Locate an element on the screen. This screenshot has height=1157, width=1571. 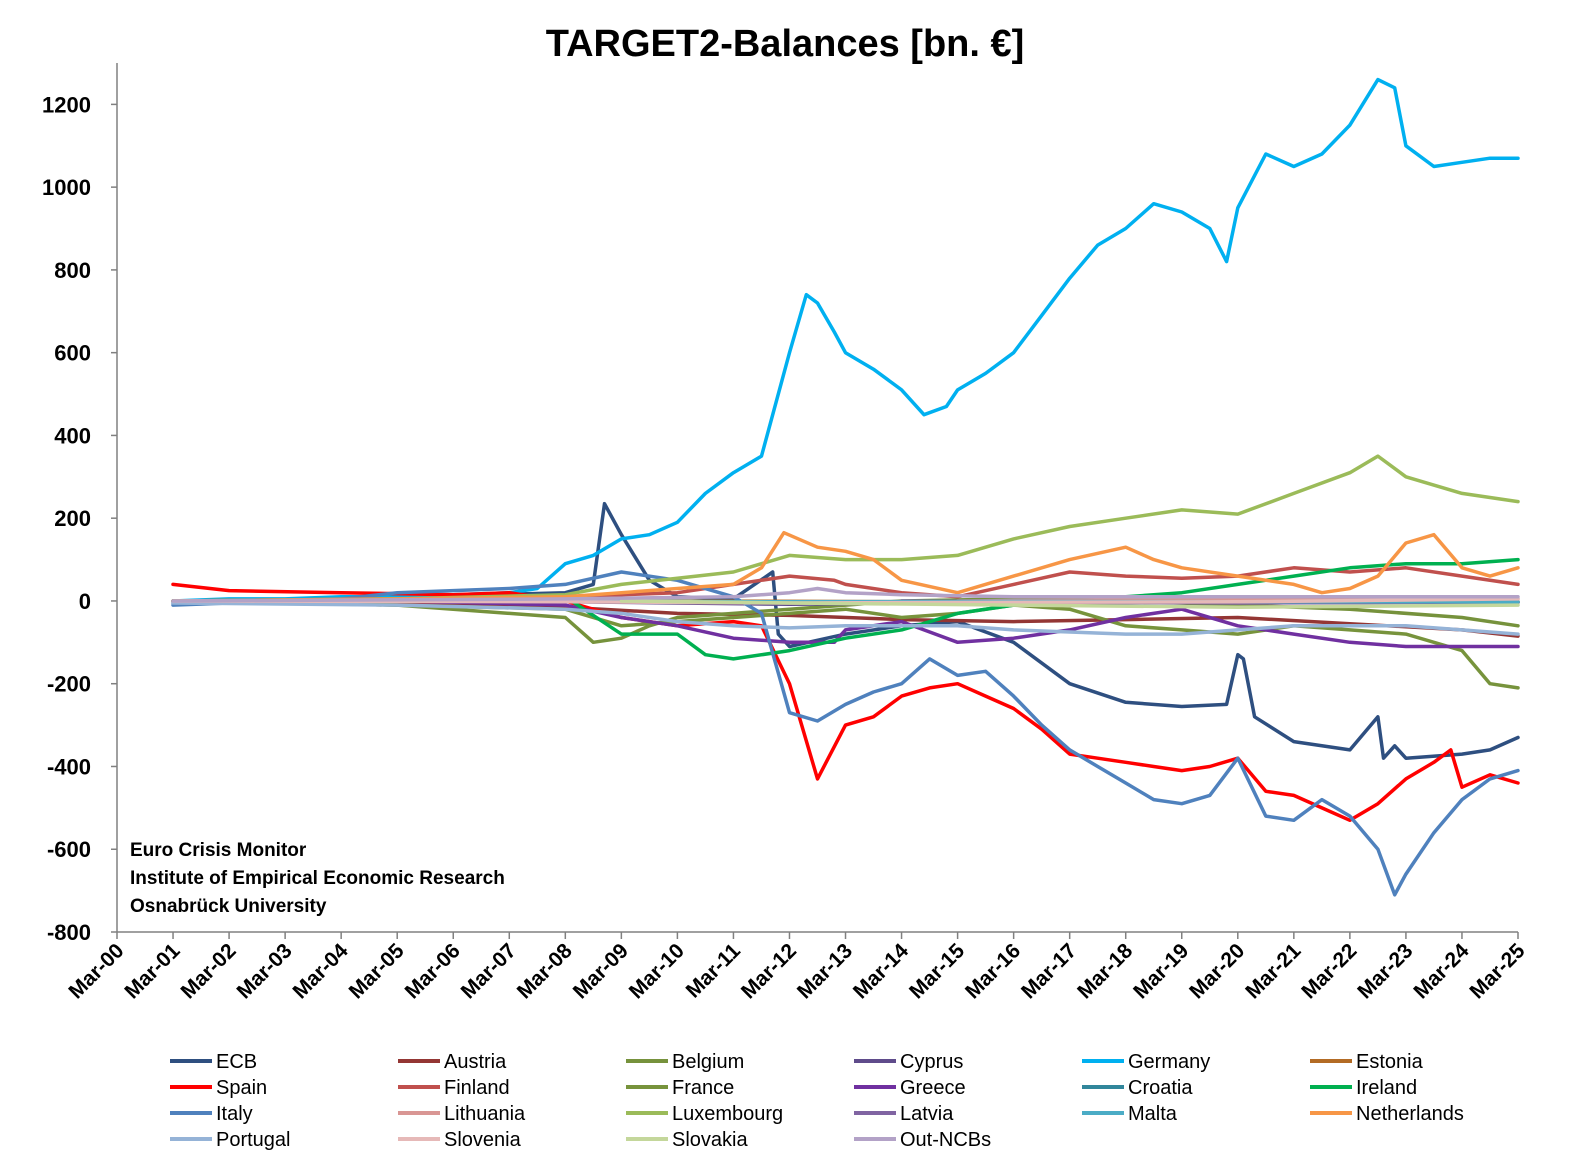
legend-label: Latvia is located at coordinates (927, 1114).